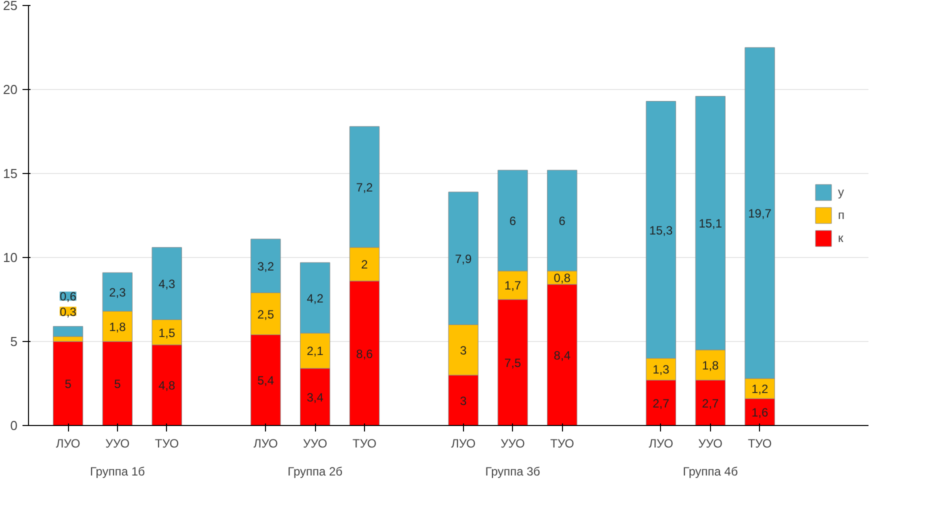 The width and height of the screenshot is (930, 511). I want to click on data-label: 8,4, so click(562, 355).